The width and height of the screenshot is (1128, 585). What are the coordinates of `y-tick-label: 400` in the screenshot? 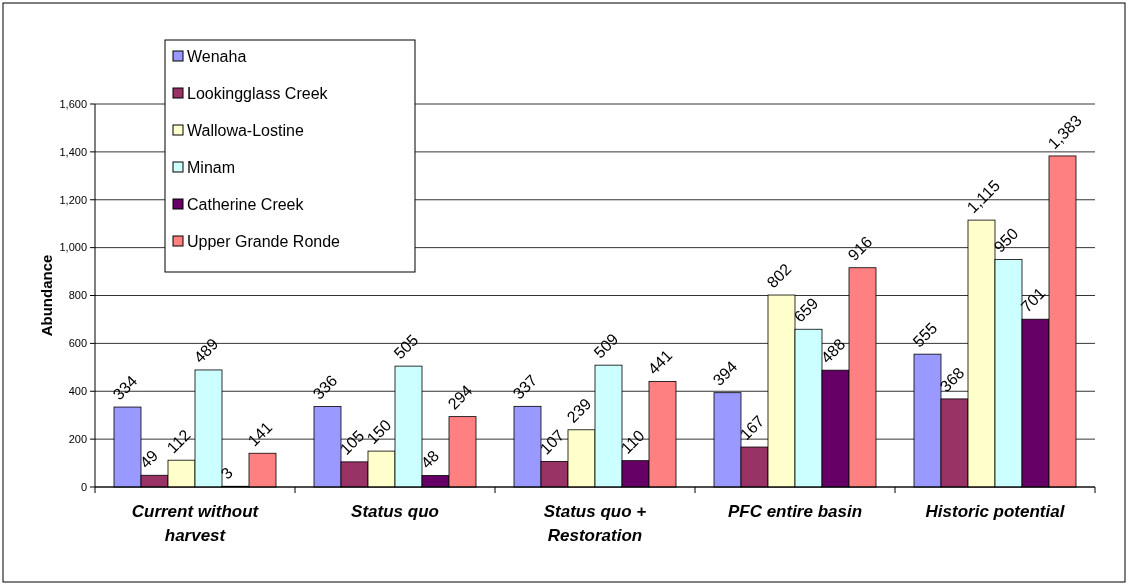 It's located at (77, 391).